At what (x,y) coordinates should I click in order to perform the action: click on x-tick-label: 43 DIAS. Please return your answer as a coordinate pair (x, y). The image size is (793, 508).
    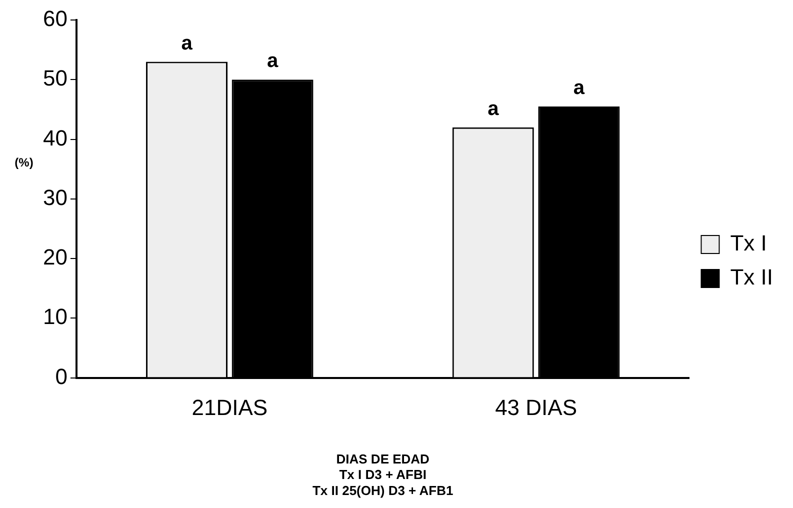
    Looking at the image, I should click on (536, 407).